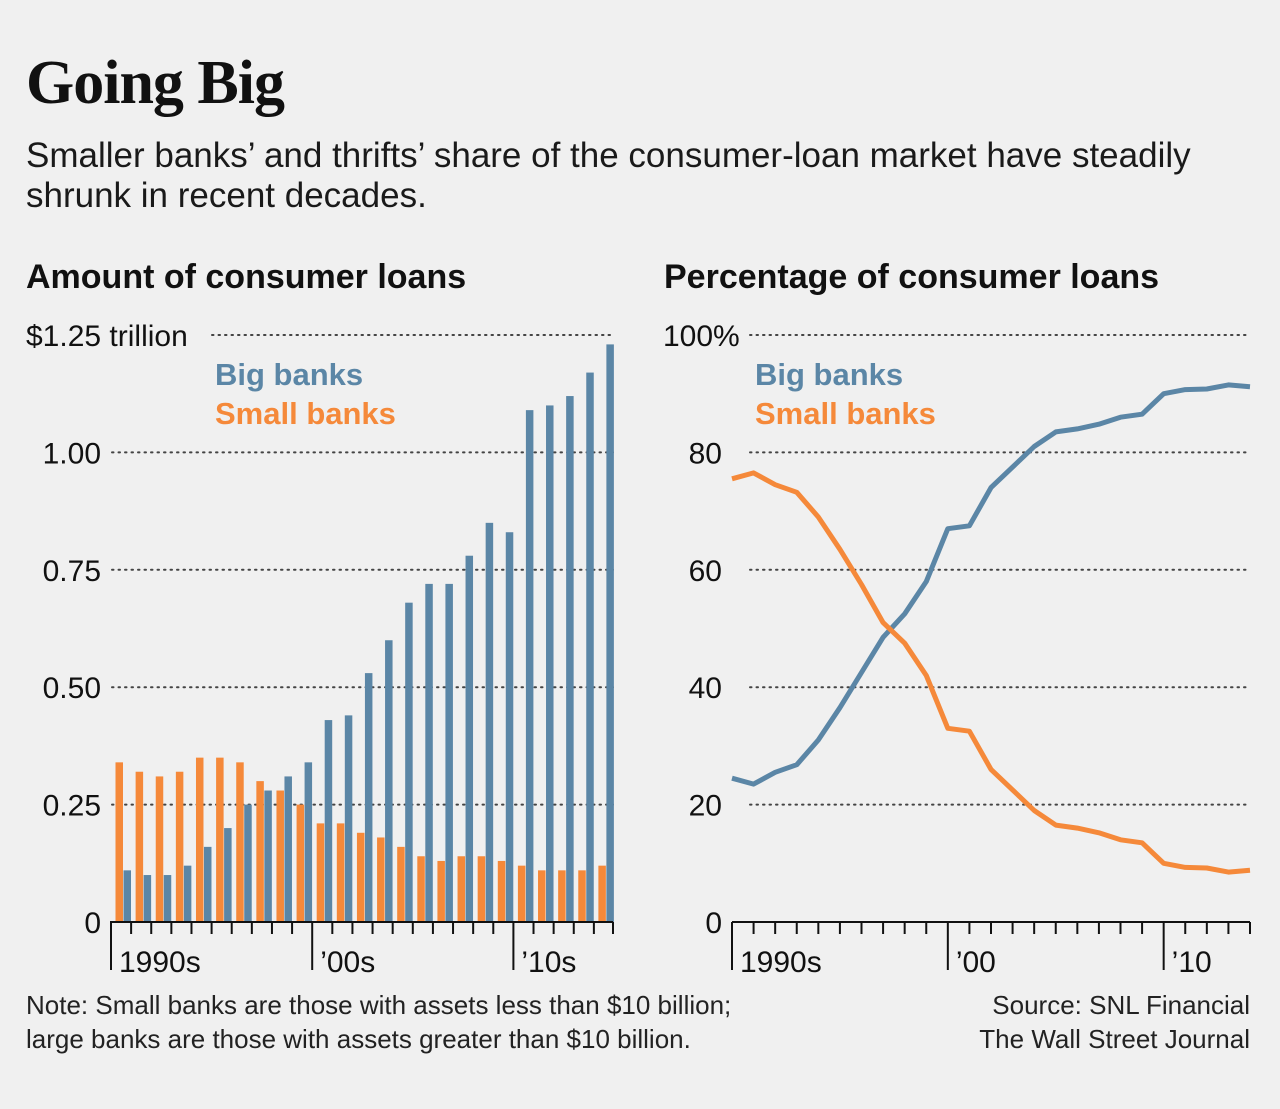 The width and height of the screenshot is (1280, 1109). What do you see at coordinates (92, 923) in the screenshot?
I see `left-y-tick-label: 0` at bounding box center [92, 923].